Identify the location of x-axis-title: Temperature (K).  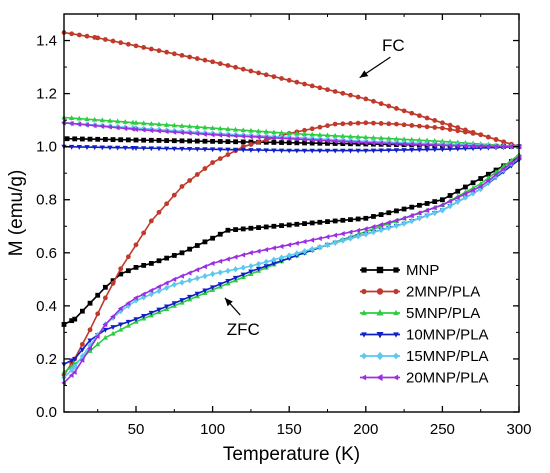
(291, 454).